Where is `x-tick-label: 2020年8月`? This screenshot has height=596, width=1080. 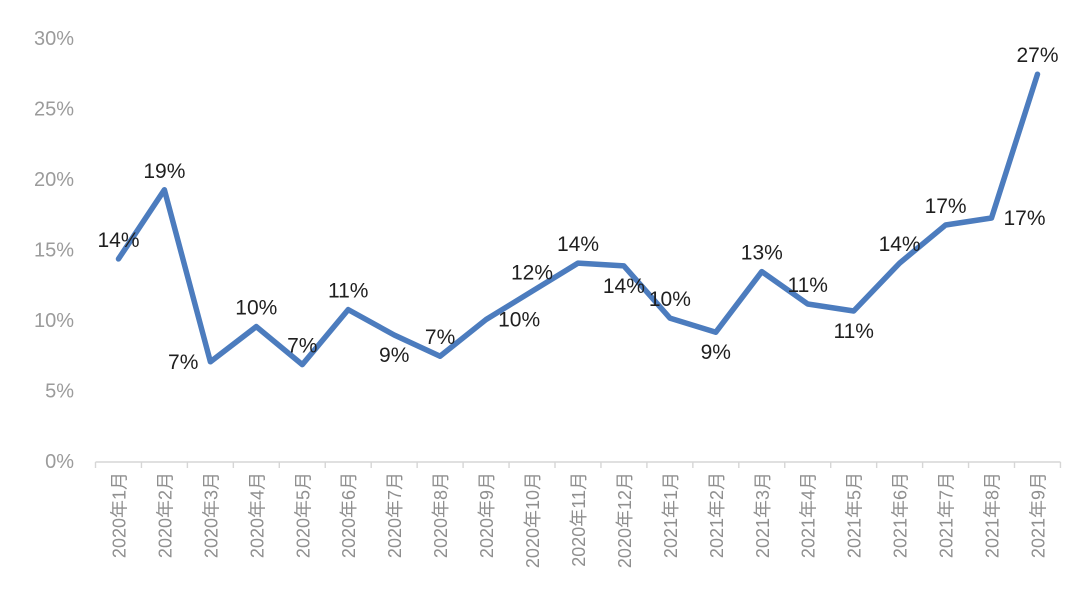
x-tick-label: 2020年8月 is located at coordinates (441, 515).